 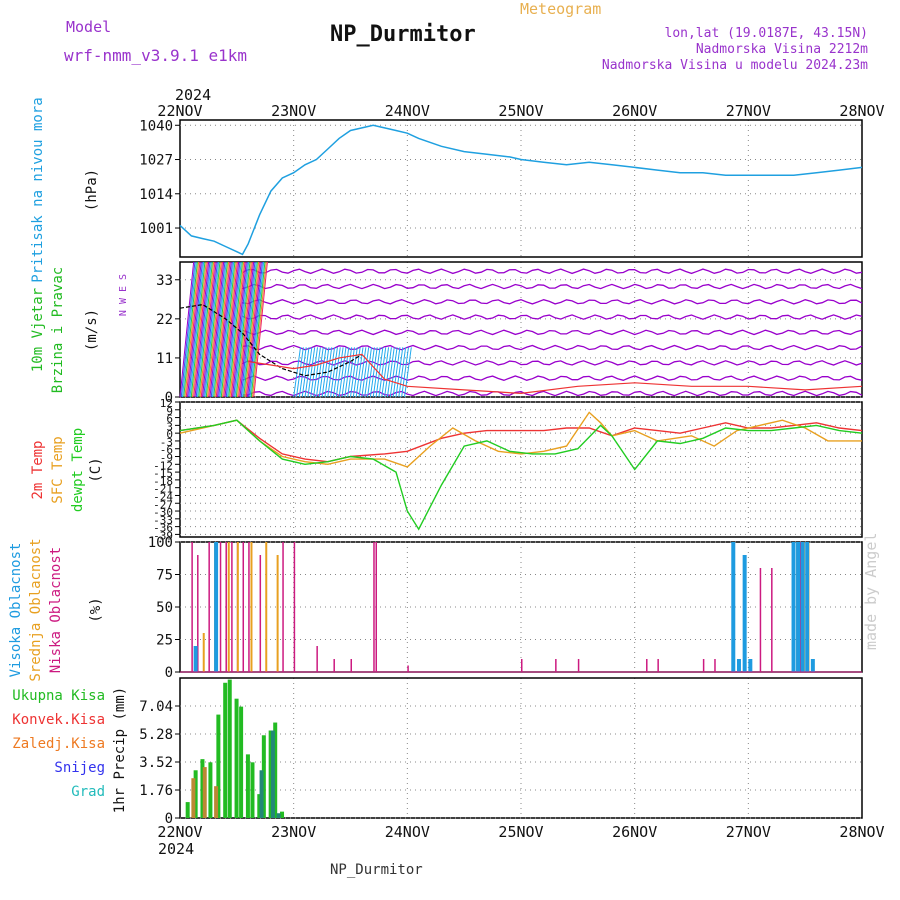 What do you see at coordinates (169, 819) in the screenshot?
I see `ytick-label-4-0: 0` at bounding box center [169, 819].